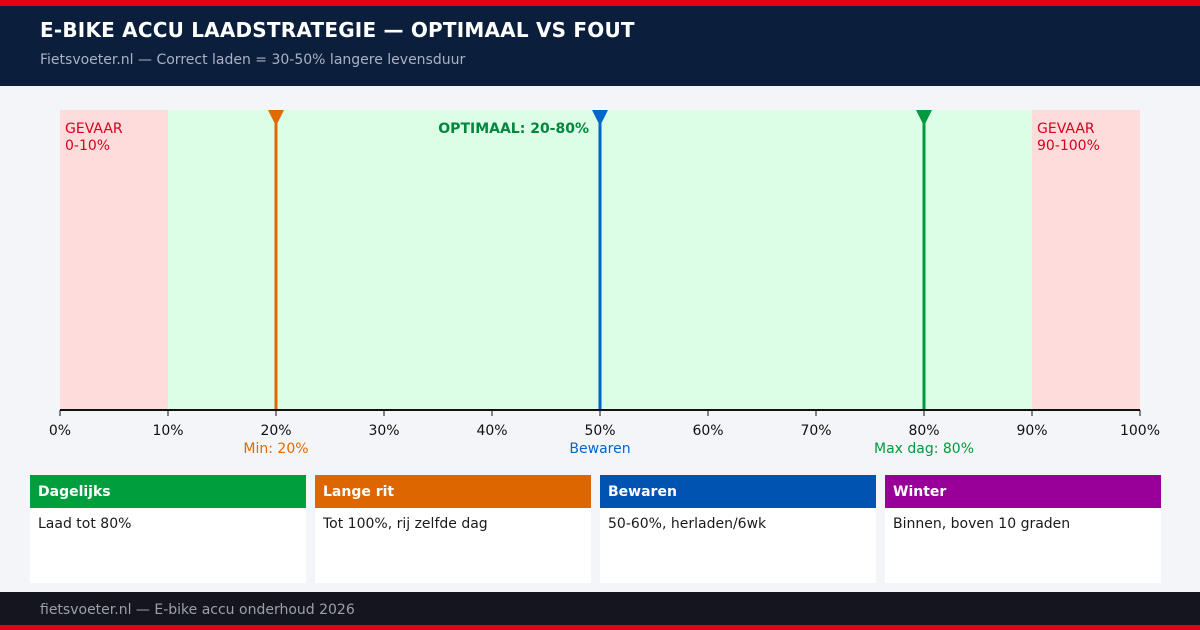  Describe the element at coordinates (1066, 129) in the screenshot. I see `zone-label-danger-high: GEVAAR` at that location.